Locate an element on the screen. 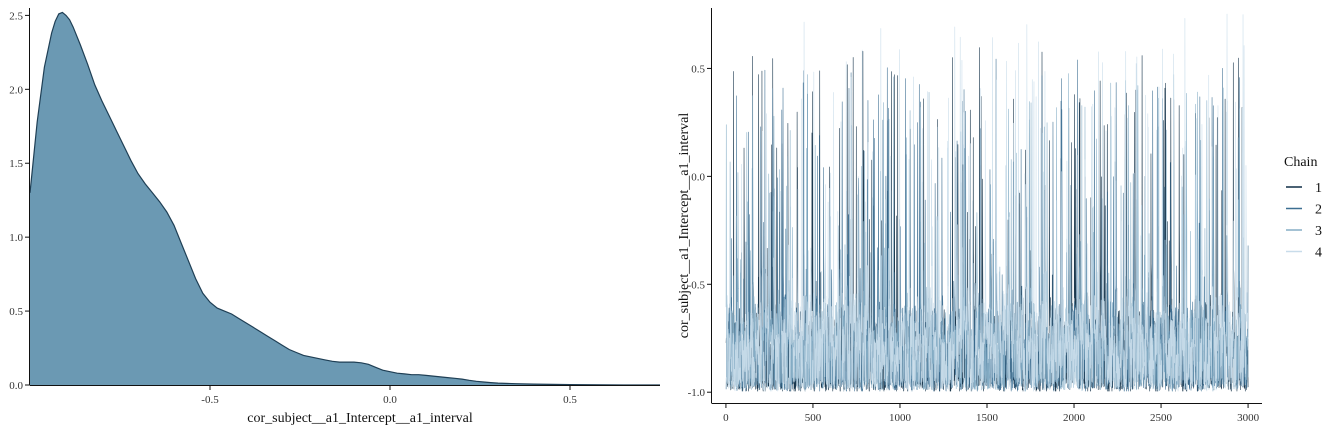 The image size is (1338, 433). legend-title: Chain is located at coordinates (1300, 162).